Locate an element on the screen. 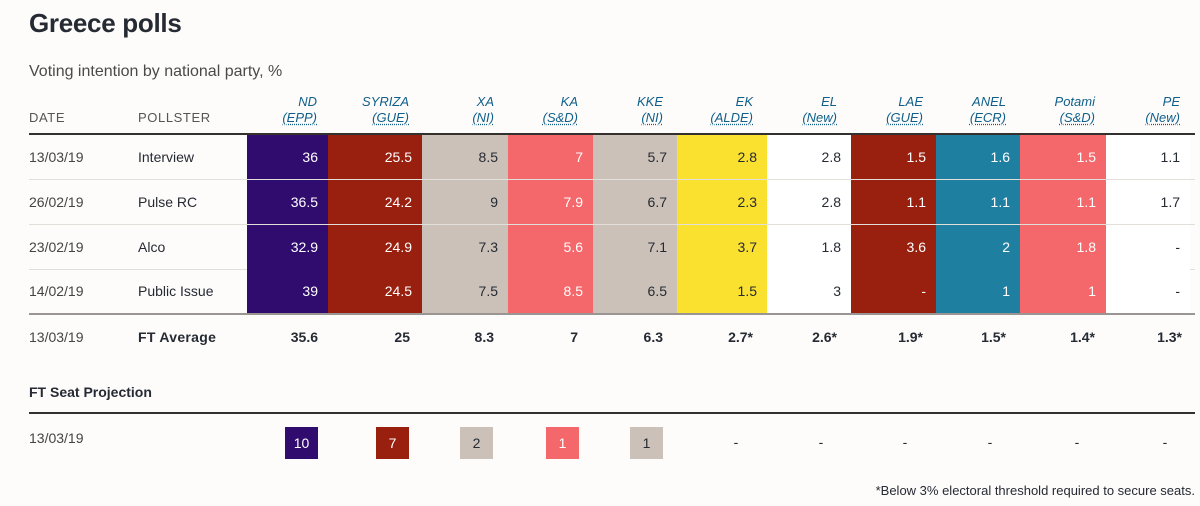  pollster-name: Public Issue is located at coordinates (176, 291).